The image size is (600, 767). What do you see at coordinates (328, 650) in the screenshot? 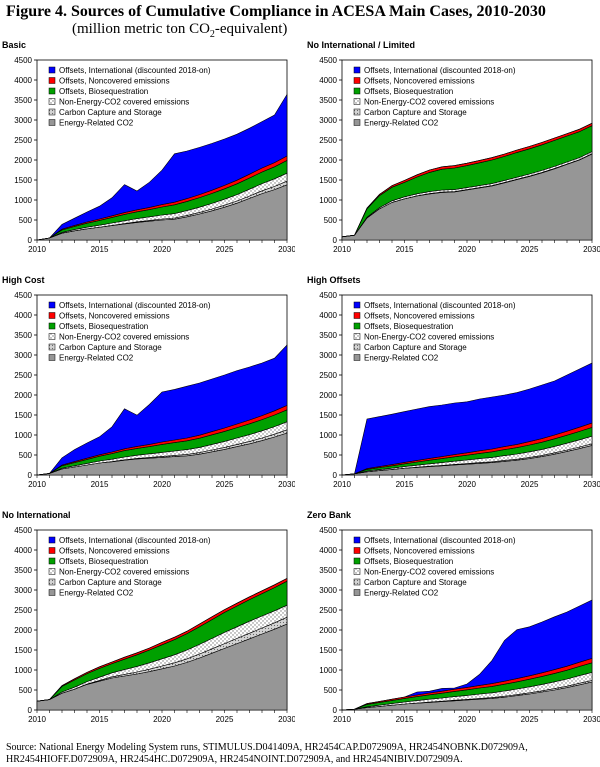
I see `y-tick-label: 1500` at bounding box center [328, 650].